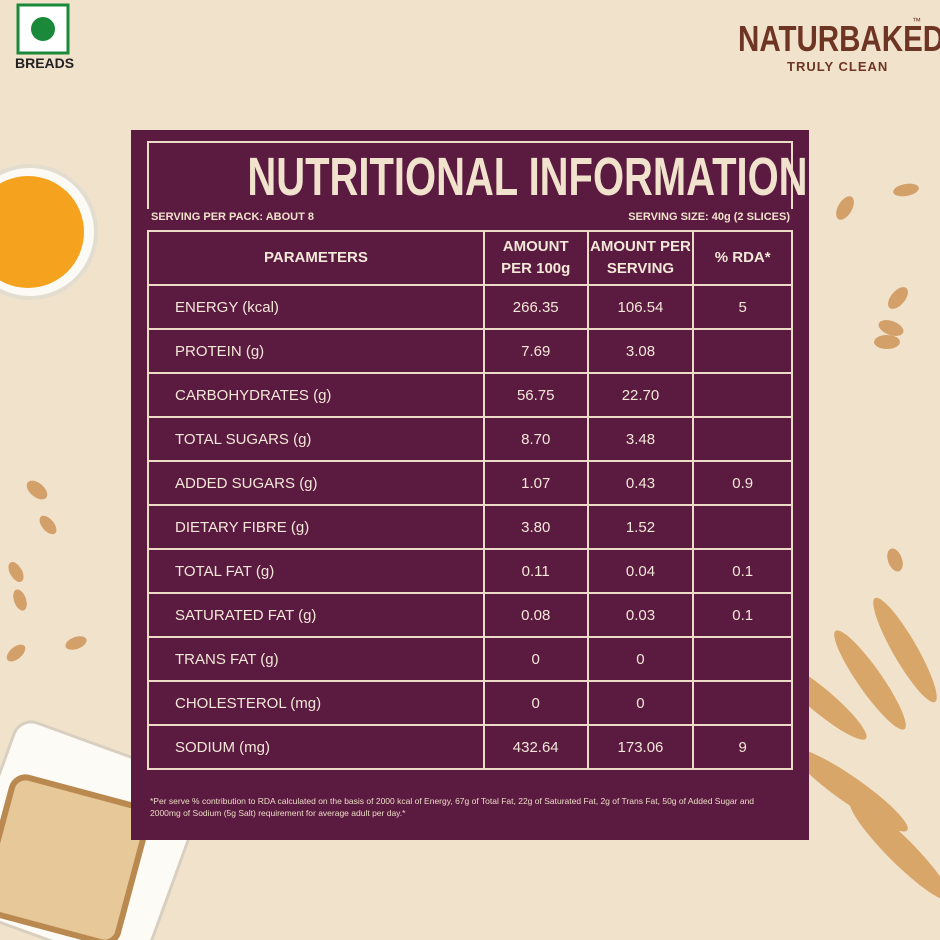  Describe the element at coordinates (640, 439) in the screenshot. I see `value-cell: 3.48` at that location.